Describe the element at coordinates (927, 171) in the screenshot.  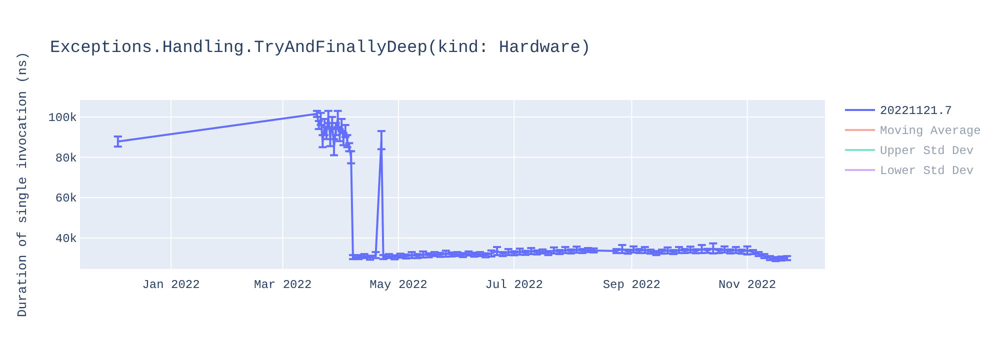
I see `legend-label: Lower Std Dev` at that location.